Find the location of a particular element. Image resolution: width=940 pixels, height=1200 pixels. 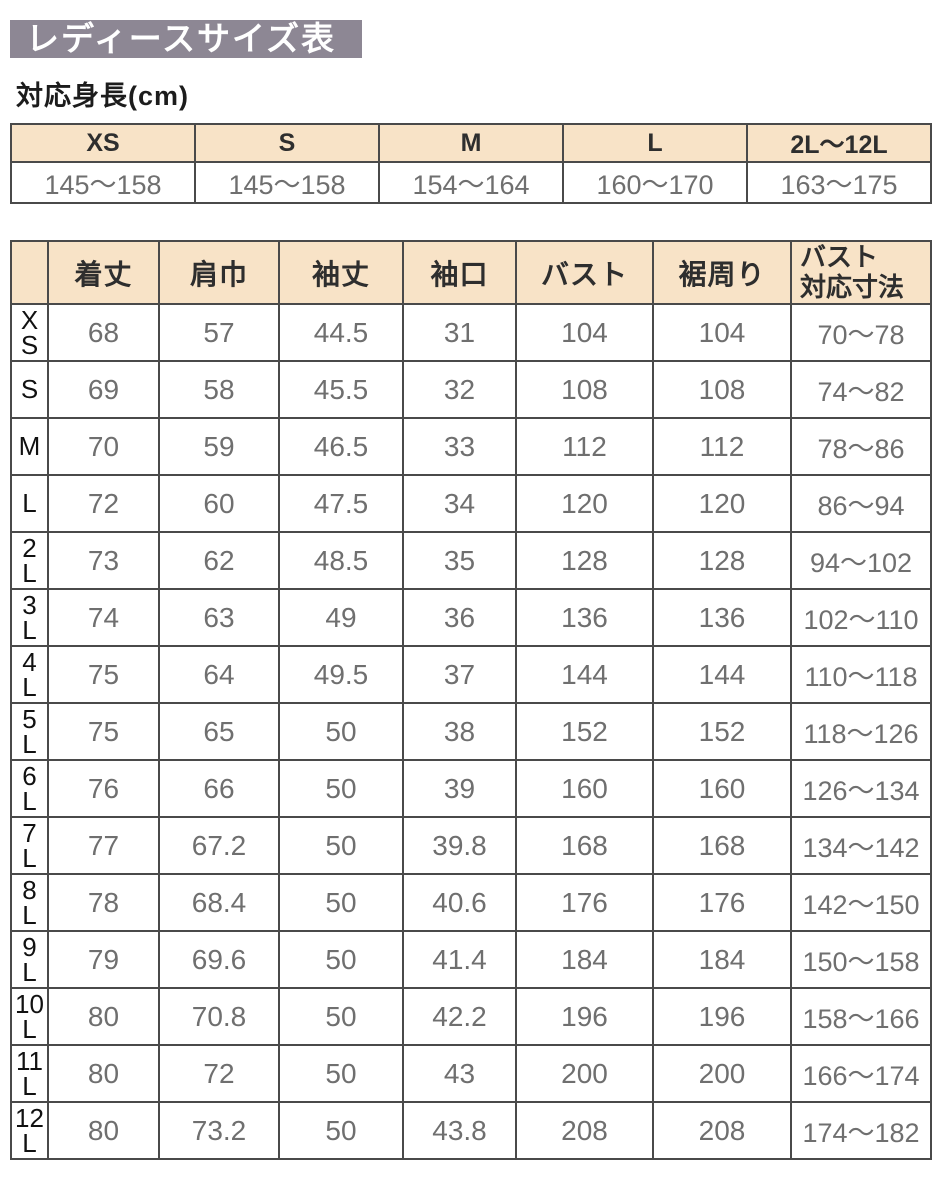

size-cell: 108 is located at coordinates (722, 389).